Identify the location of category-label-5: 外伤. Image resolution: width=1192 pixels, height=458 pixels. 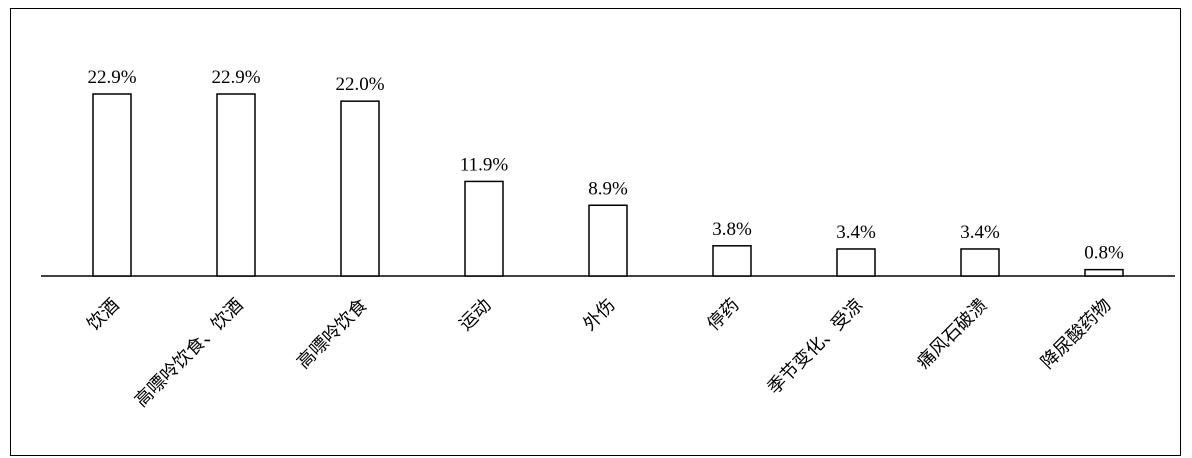
(599, 315).